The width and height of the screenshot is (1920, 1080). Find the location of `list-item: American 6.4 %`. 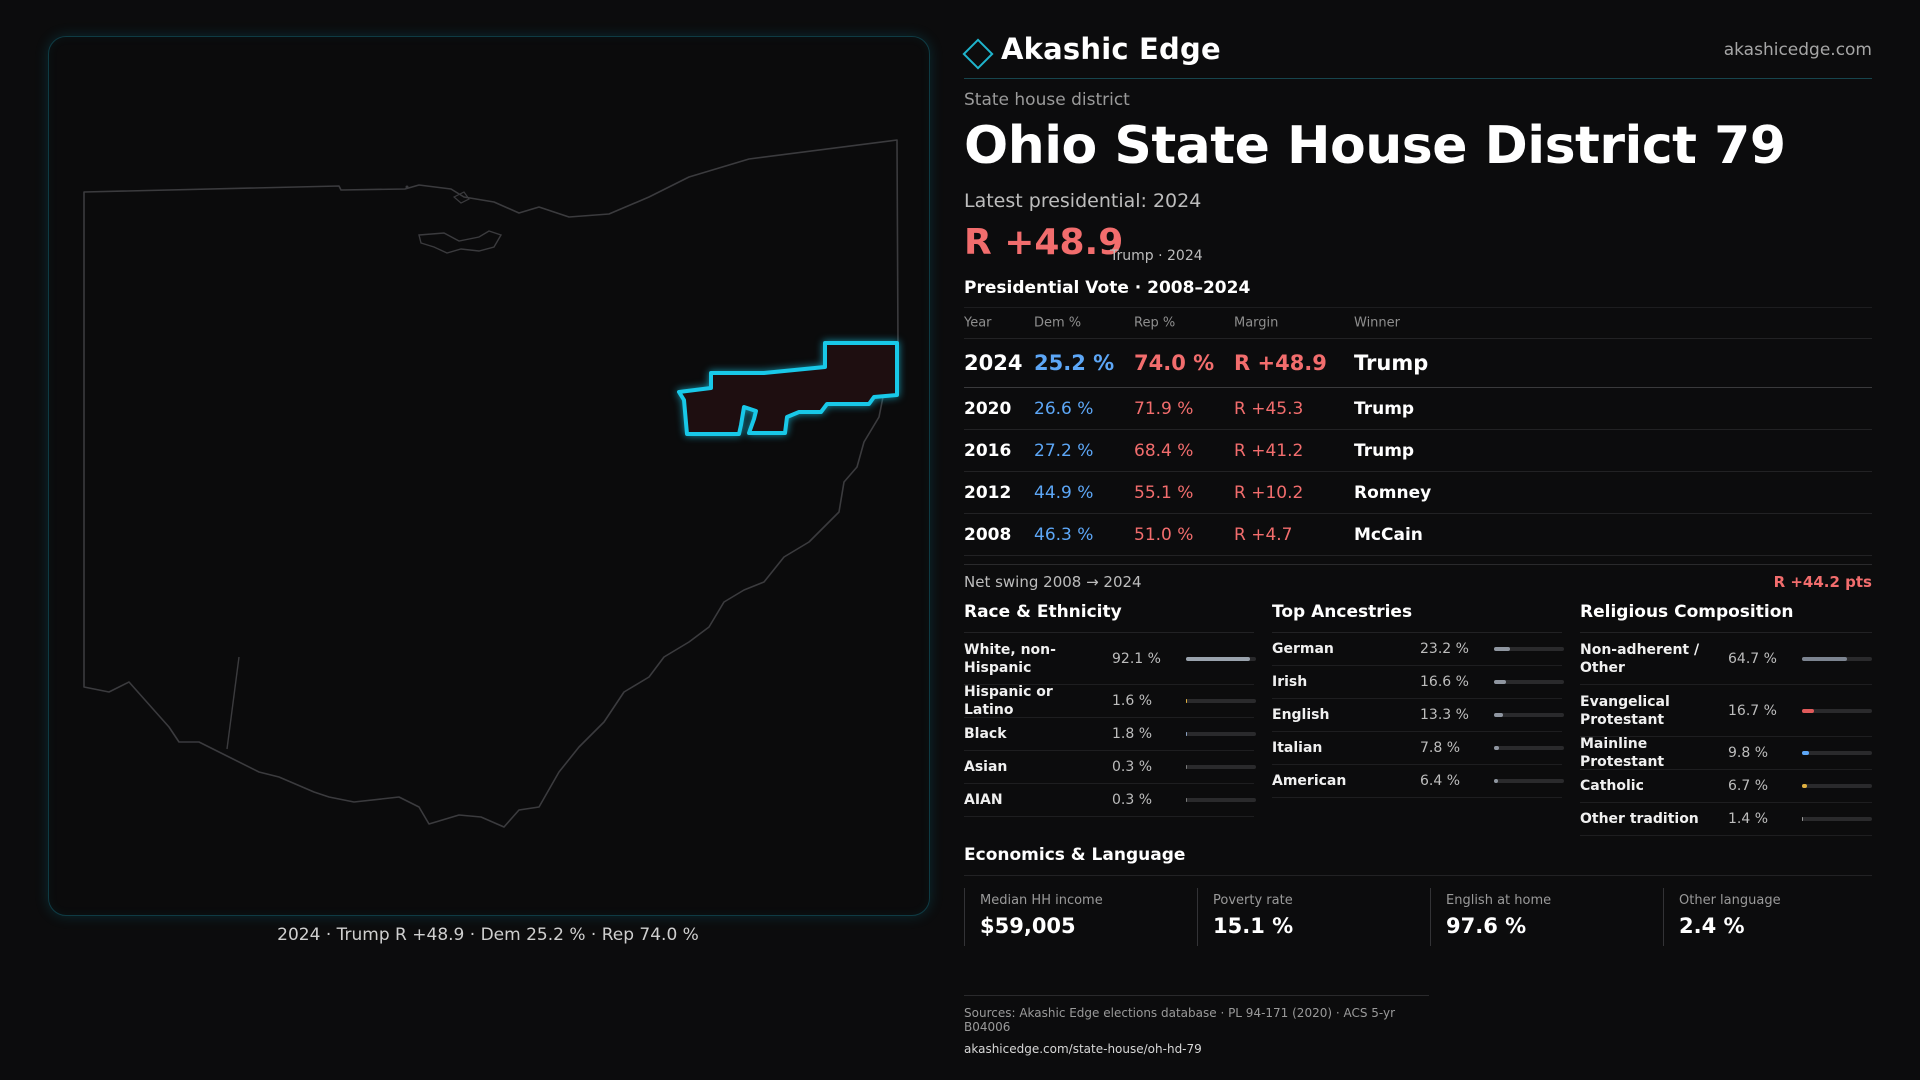

list-item: American 6.4 % is located at coordinates (1418, 781).